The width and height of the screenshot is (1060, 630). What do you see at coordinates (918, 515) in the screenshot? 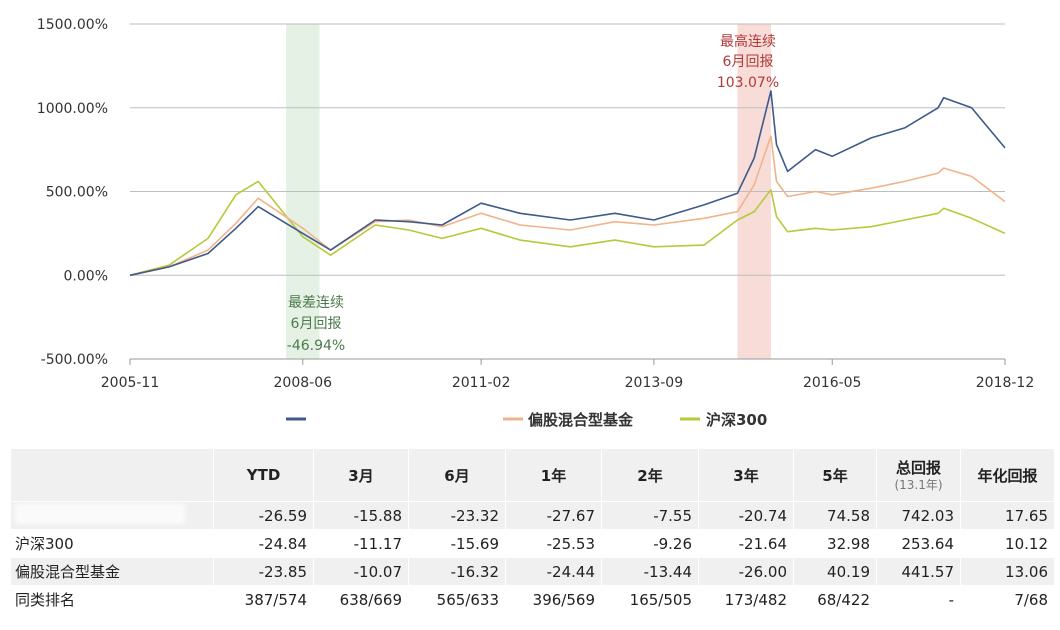
I see `table-cell: 742.03` at bounding box center [918, 515].